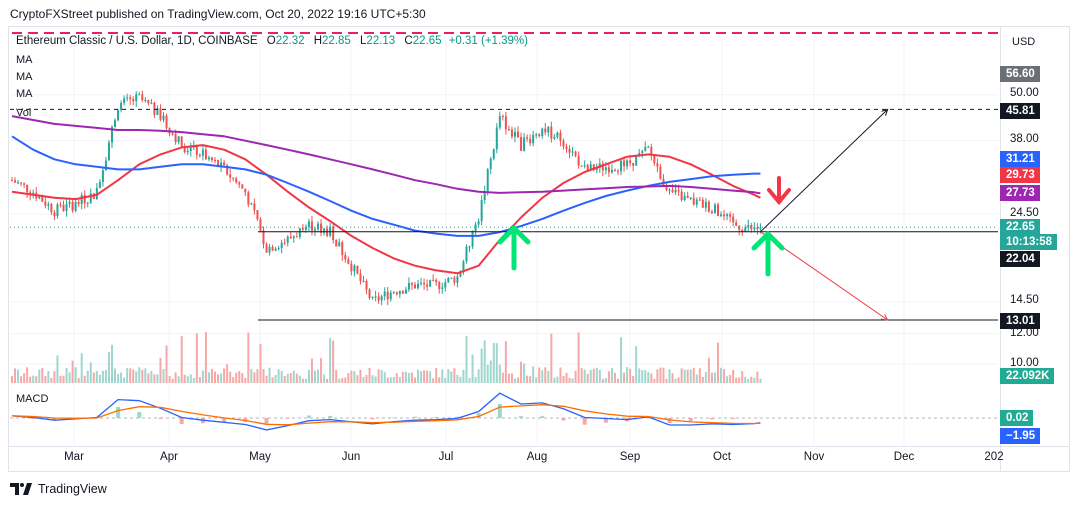 The image size is (1078, 507). Describe the element at coordinates (24, 77) in the screenshot. I see `legend-ma-2: MA` at that location.